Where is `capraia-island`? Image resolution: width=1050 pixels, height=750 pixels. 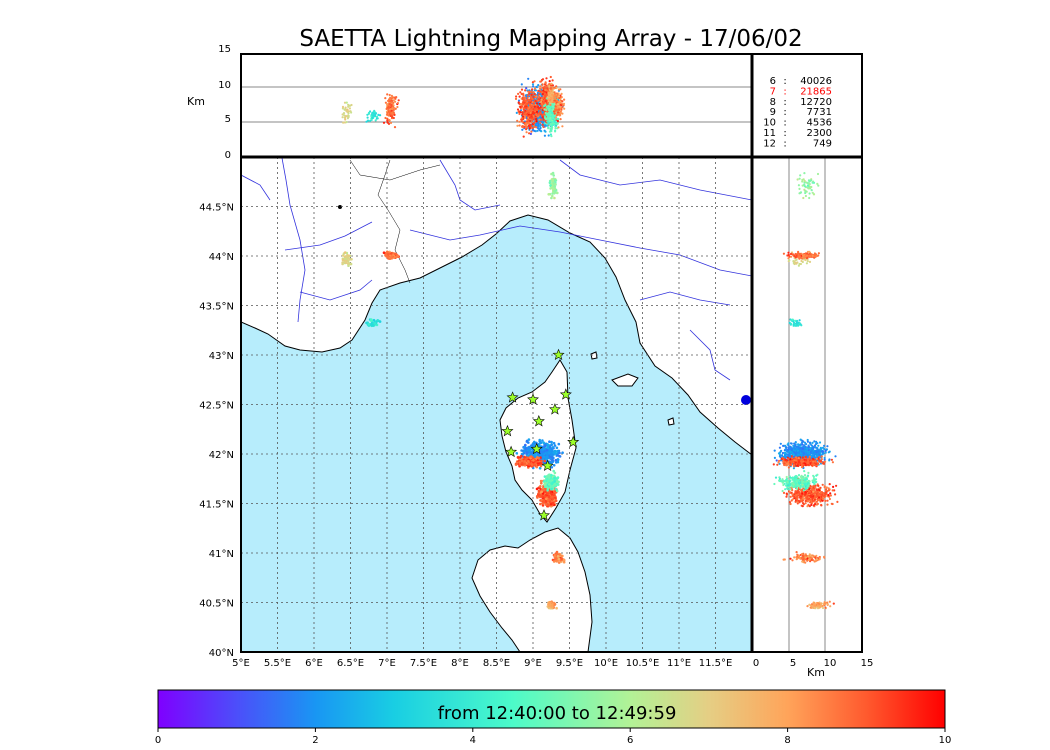
capraia-island is located at coordinates (594, 355).